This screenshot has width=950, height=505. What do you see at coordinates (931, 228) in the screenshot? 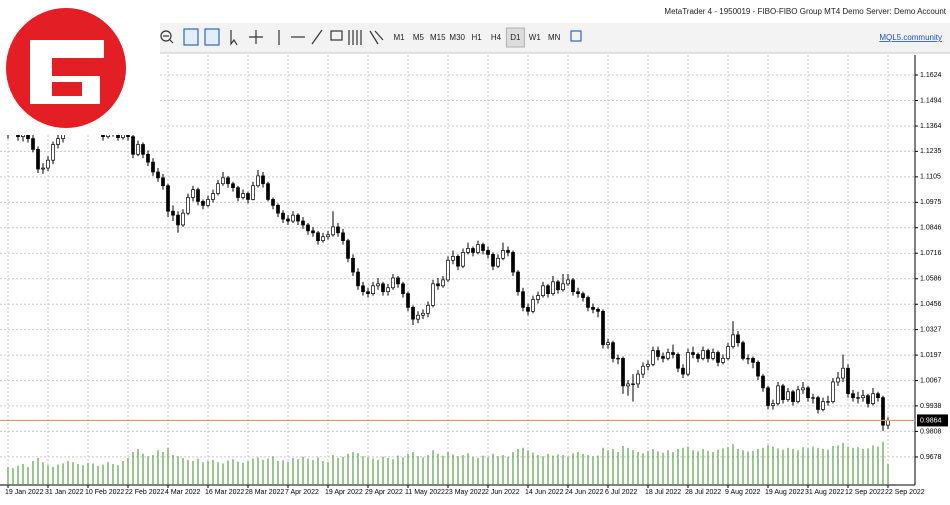
I see `y-tick-label: 1.0846` at bounding box center [931, 228].